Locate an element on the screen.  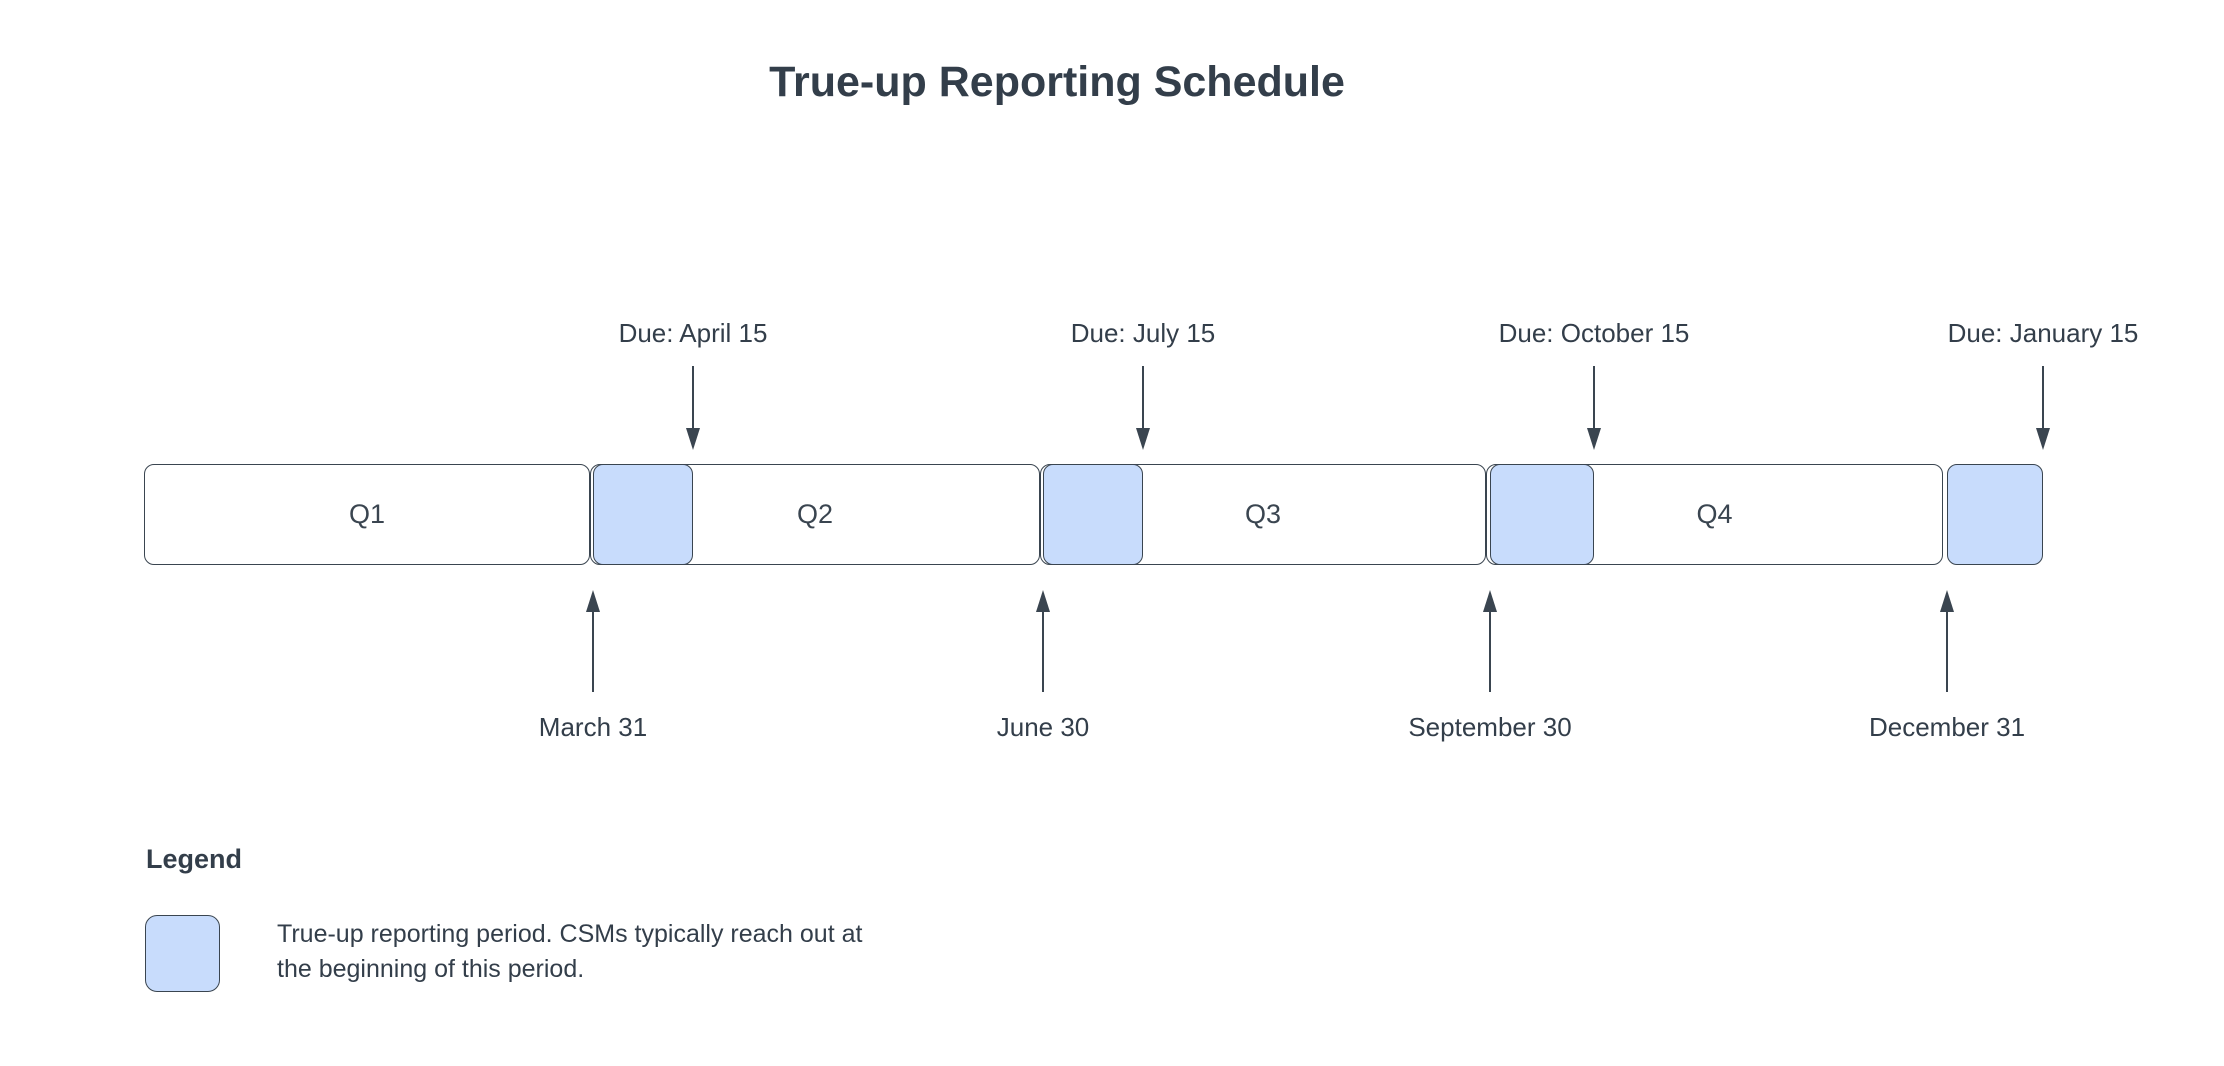
quarter-label-q1: Q1 is located at coordinates (367, 514).